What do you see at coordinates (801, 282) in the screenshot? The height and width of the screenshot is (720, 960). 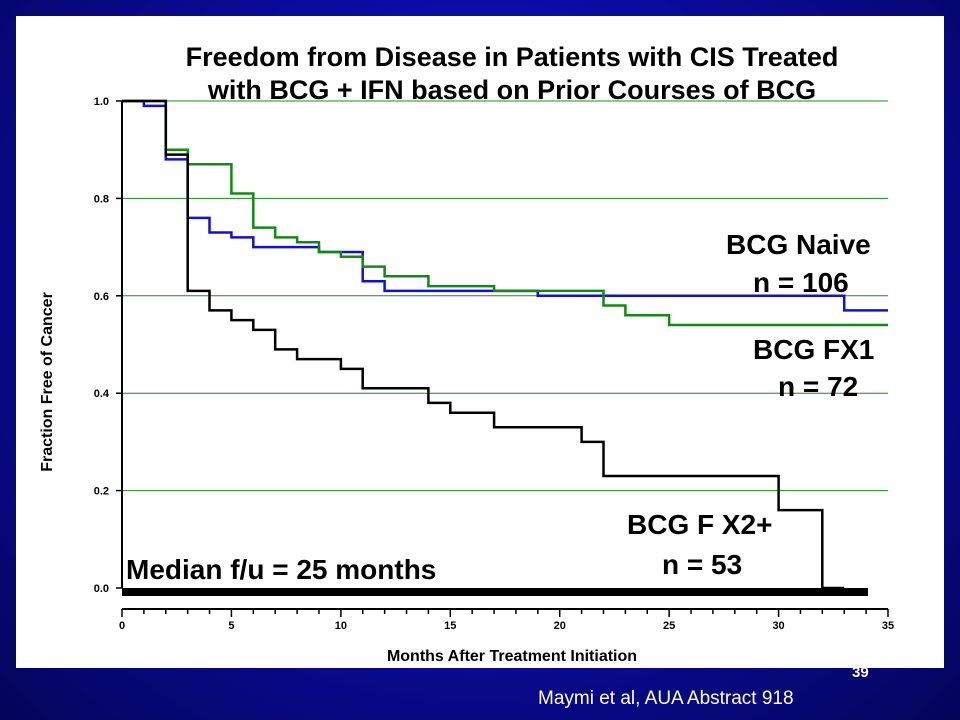 I see `legend-n-bcg-naive: n = 106` at bounding box center [801, 282].